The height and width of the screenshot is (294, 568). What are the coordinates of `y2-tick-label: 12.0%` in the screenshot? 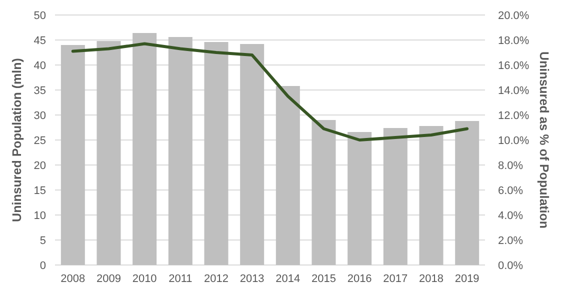 It's located at (514, 116).